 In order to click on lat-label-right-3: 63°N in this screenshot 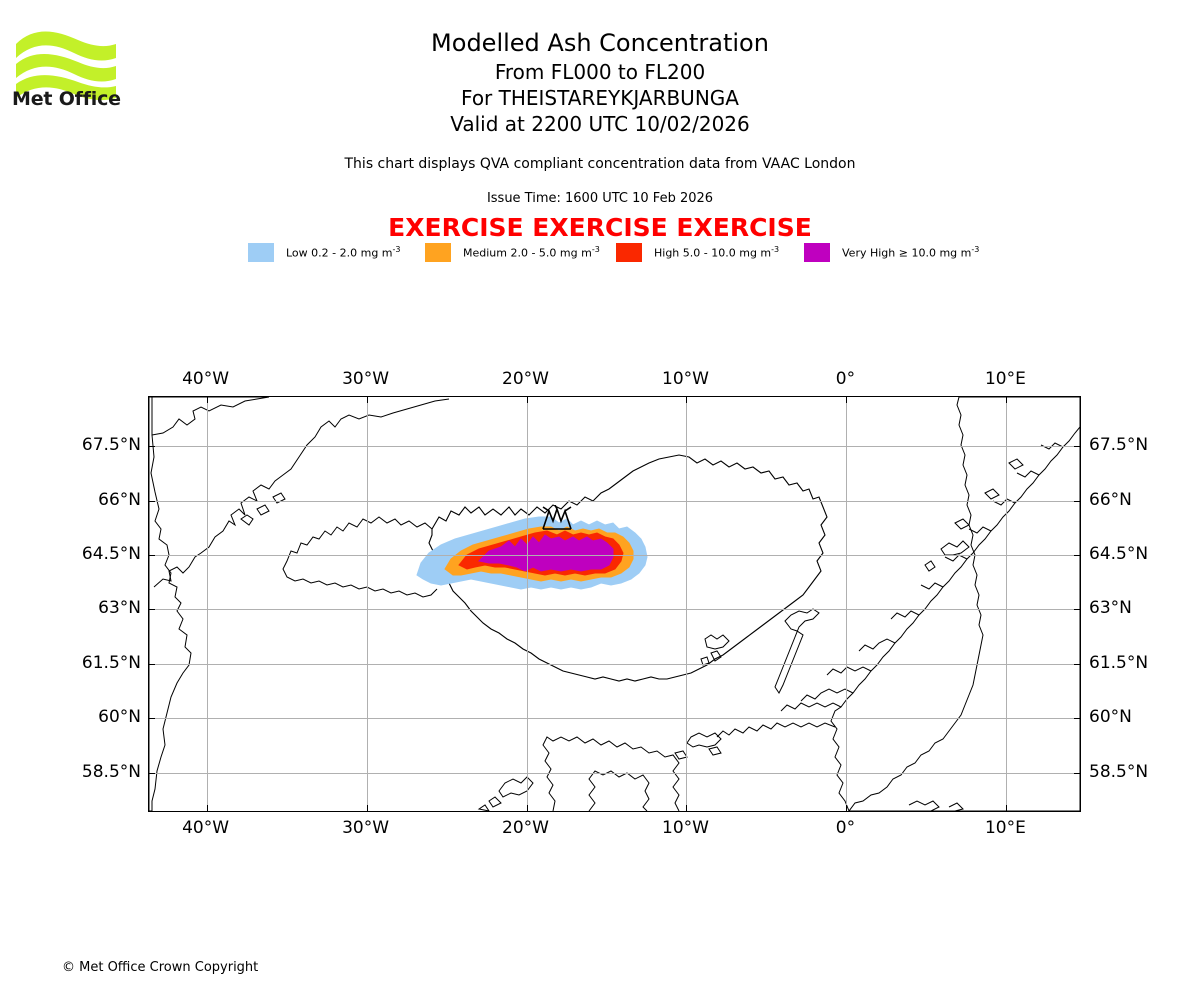, I will do `click(1110, 608)`.